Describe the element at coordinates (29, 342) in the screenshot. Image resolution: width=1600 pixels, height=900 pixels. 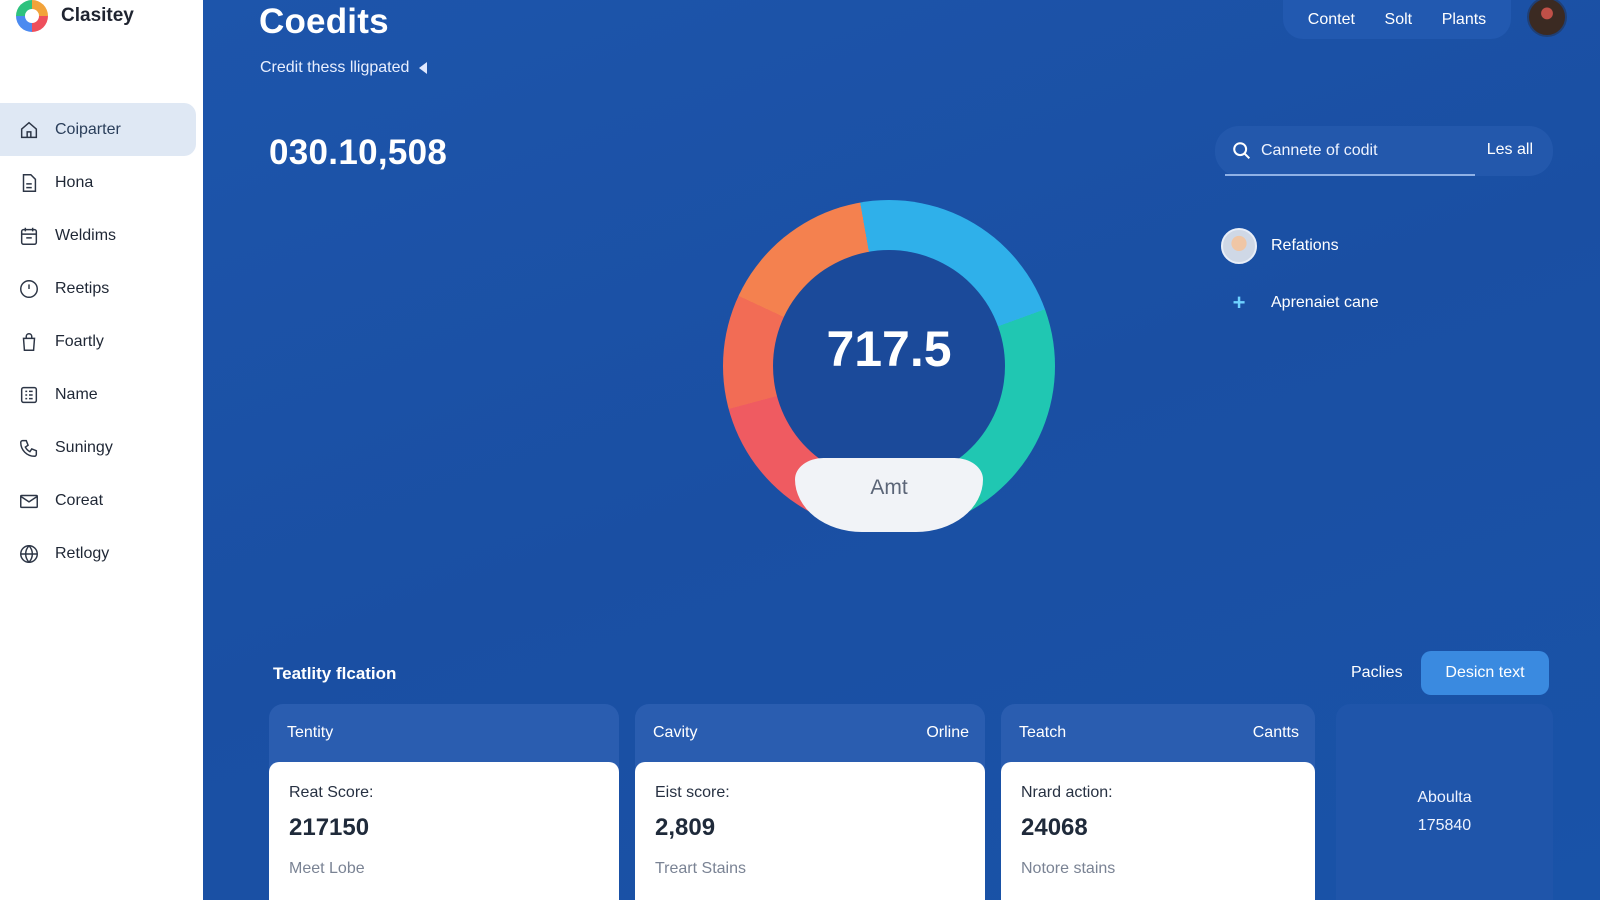
I see `bag-icon` at that location.